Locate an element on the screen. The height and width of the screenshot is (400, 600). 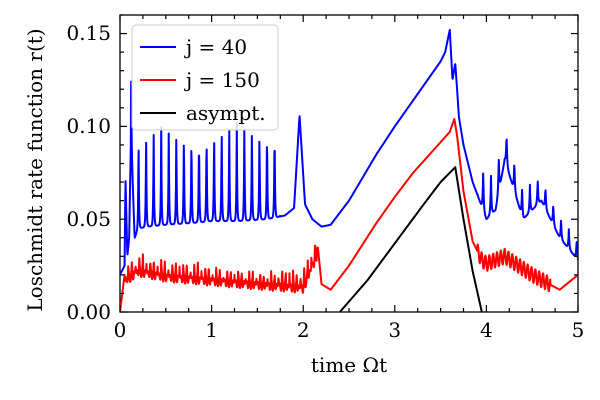
y-axis-title: Loschmidt rate function r(t) is located at coordinates (35, 169).